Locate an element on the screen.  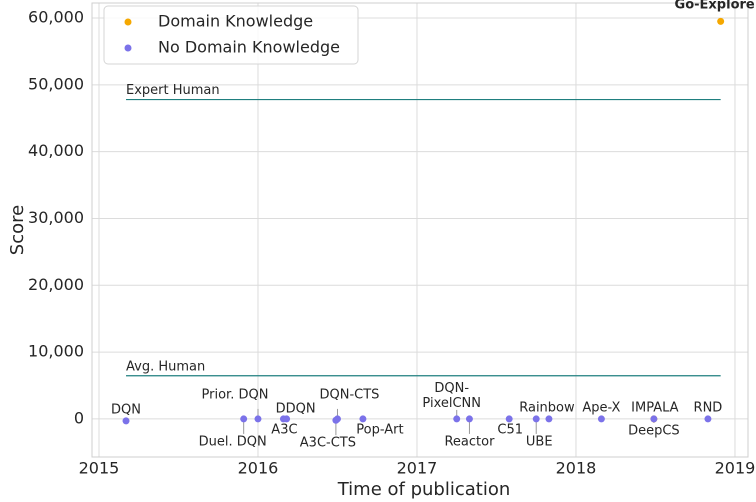
y-tick-label: 30,000 is located at coordinates (56, 217).